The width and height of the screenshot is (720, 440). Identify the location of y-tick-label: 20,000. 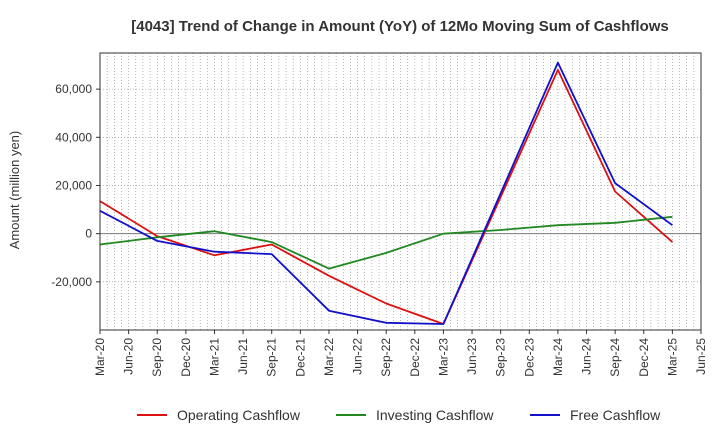
(73, 185).